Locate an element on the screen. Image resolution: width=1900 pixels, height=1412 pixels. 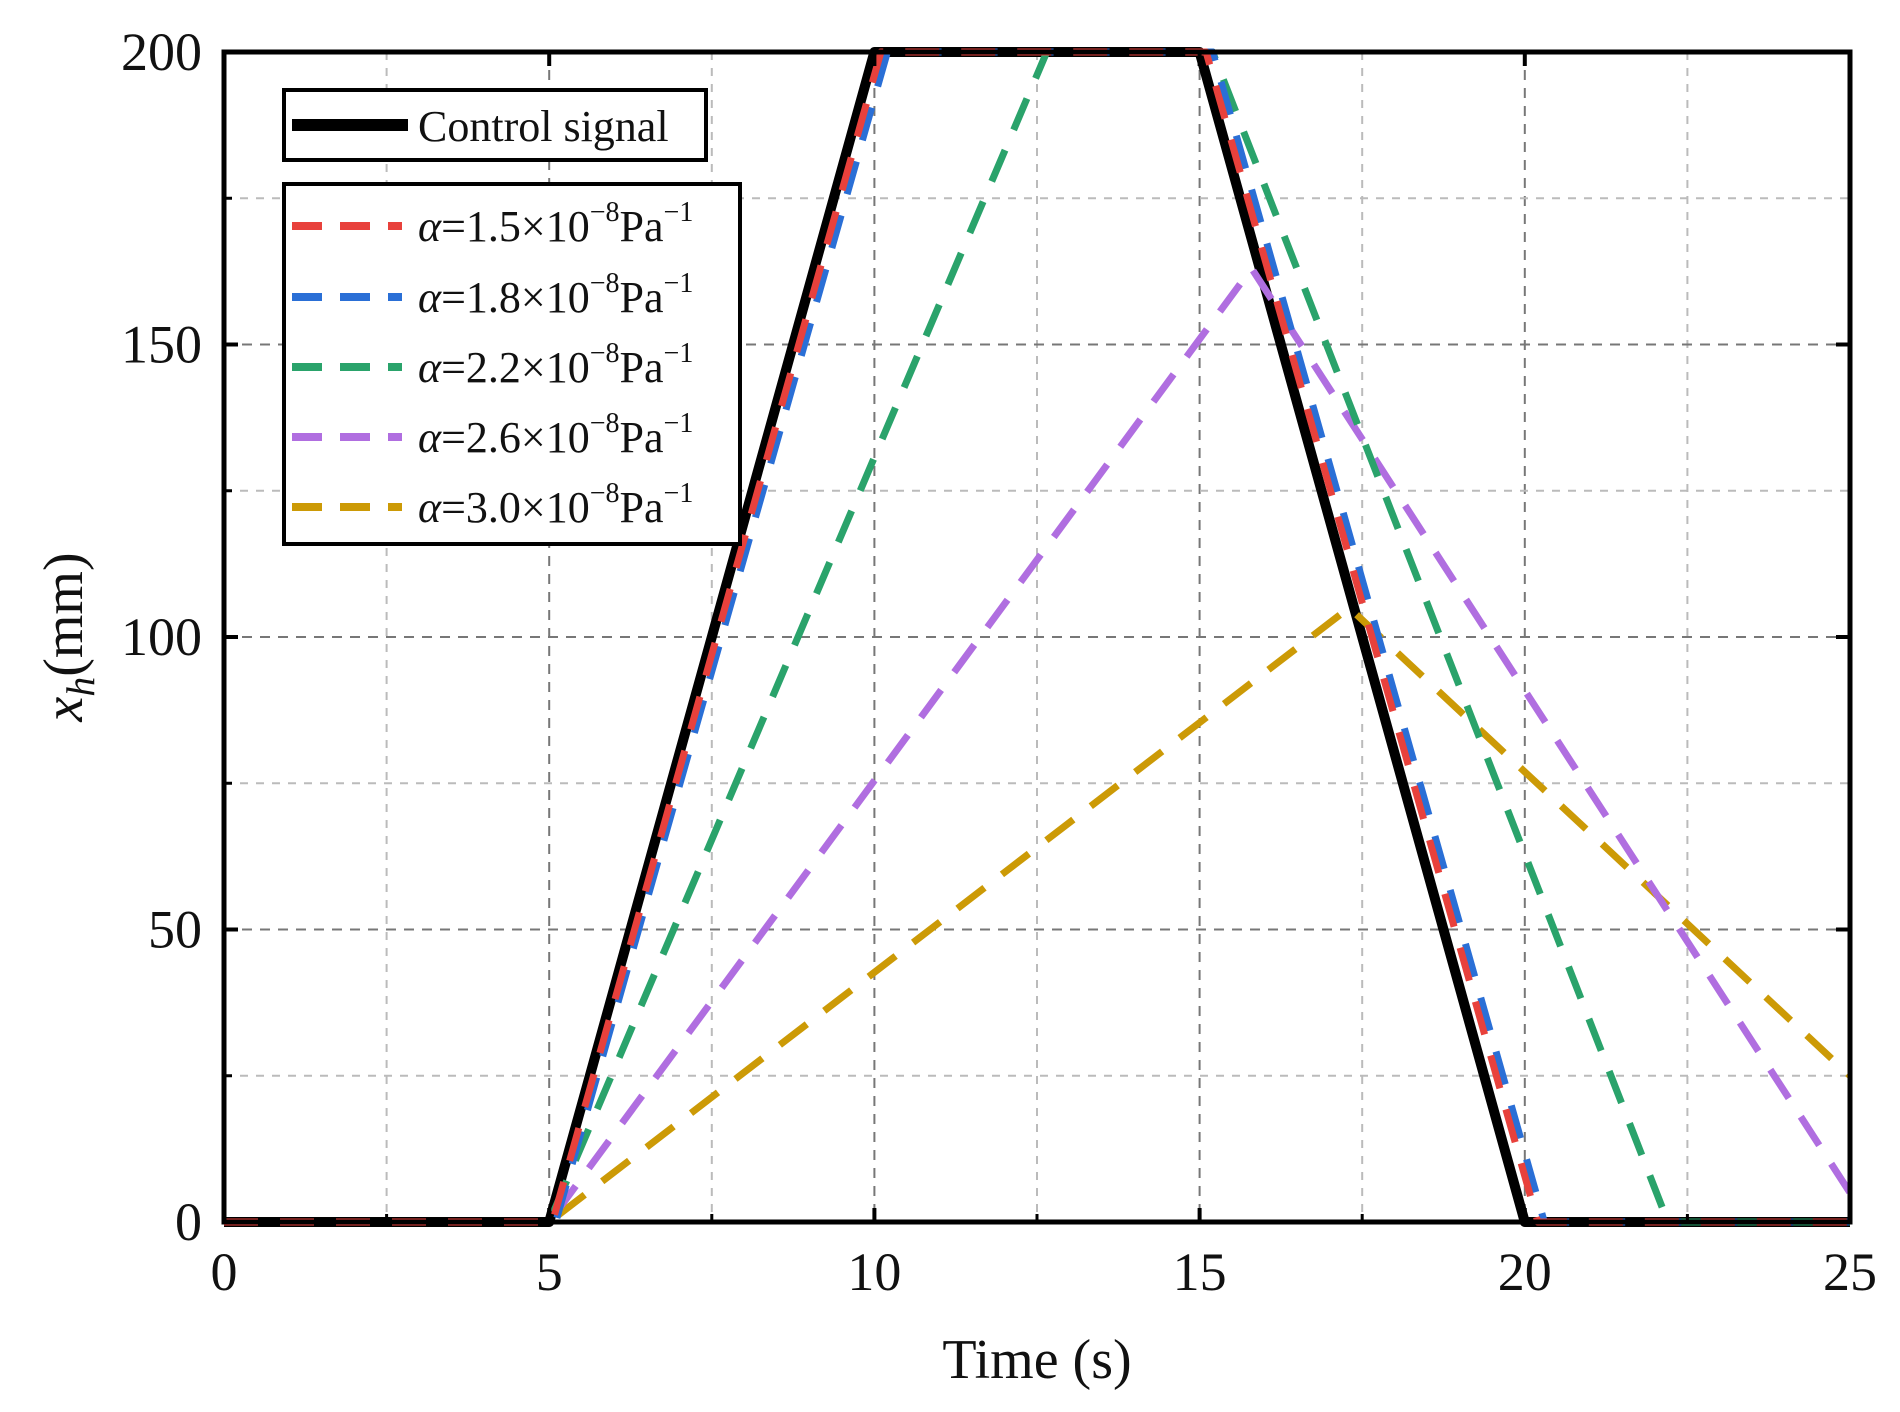
x-tick-label: 10 is located at coordinates (874, 1272).